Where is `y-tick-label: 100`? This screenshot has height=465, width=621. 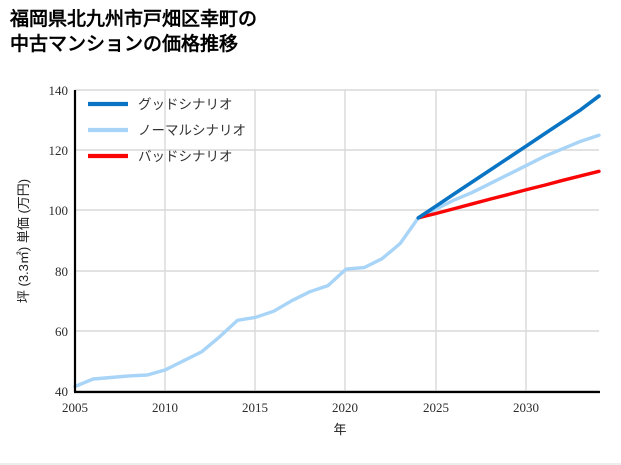 y-tick-label: 100 is located at coordinates (59, 210).